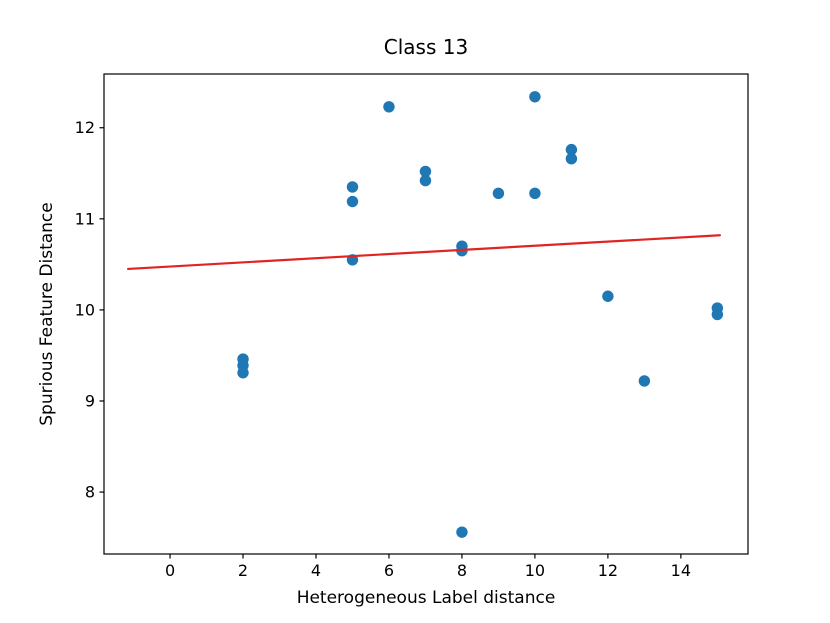 This screenshot has height=623, width=830. What do you see at coordinates (85, 218) in the screenshot?
I see `y-tick-label: 11` at bounding box center [85, 218].